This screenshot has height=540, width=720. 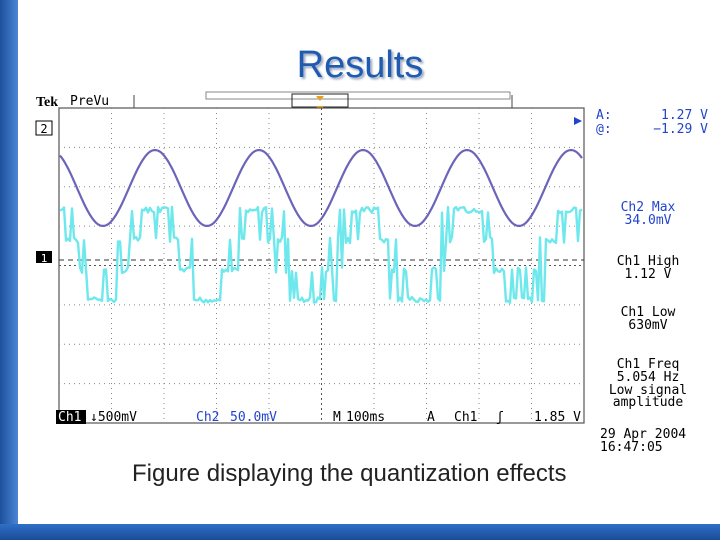 I want to click on ch1-trace, so click(x=321, y=255).